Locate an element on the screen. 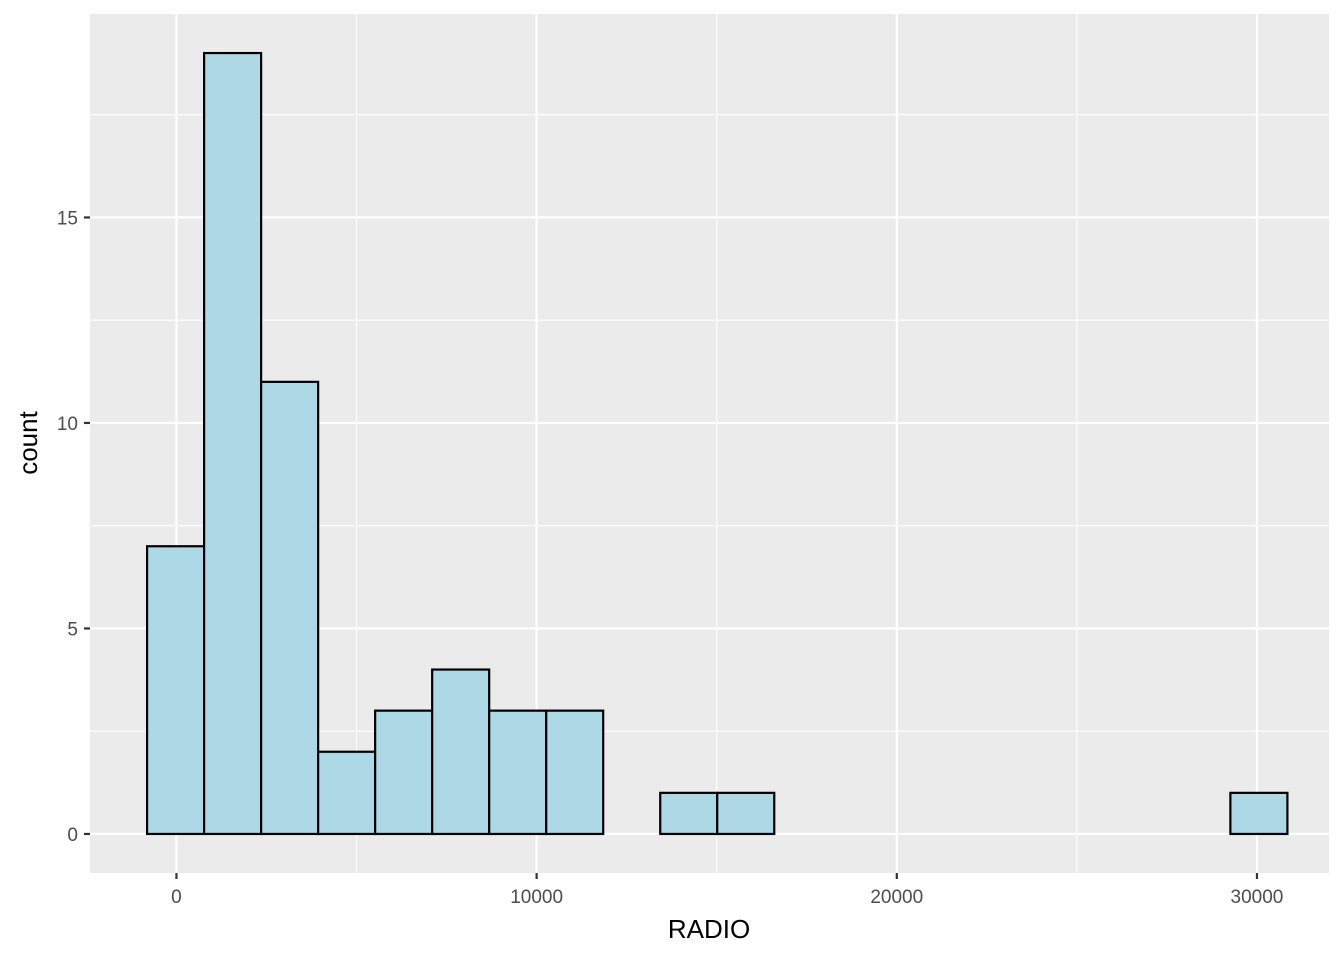  x-axis-title: RADIO is located at coordinates (709, 929).